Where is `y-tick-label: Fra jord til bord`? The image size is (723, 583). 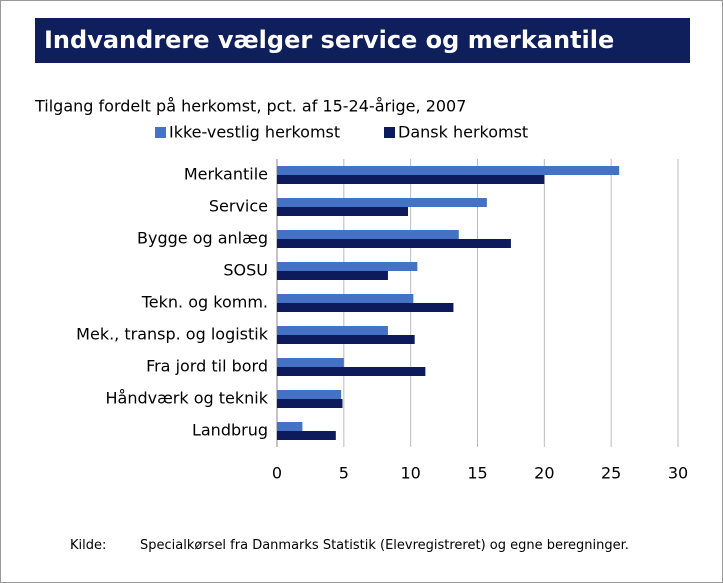 y-tick-label: Fra jord til bord is located at coordinates (207, 366).